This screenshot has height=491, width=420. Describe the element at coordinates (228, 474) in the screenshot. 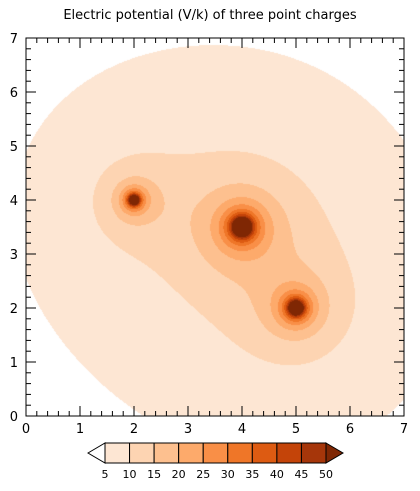

I see `colorbar-tick-label: 30` at that location.